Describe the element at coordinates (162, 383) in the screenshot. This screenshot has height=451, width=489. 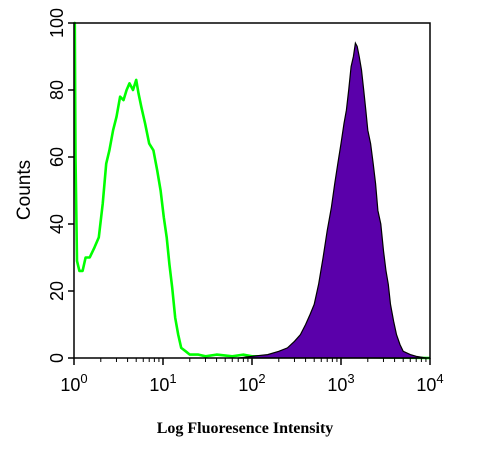
I see `x-tick-label: 10¹` at that location.